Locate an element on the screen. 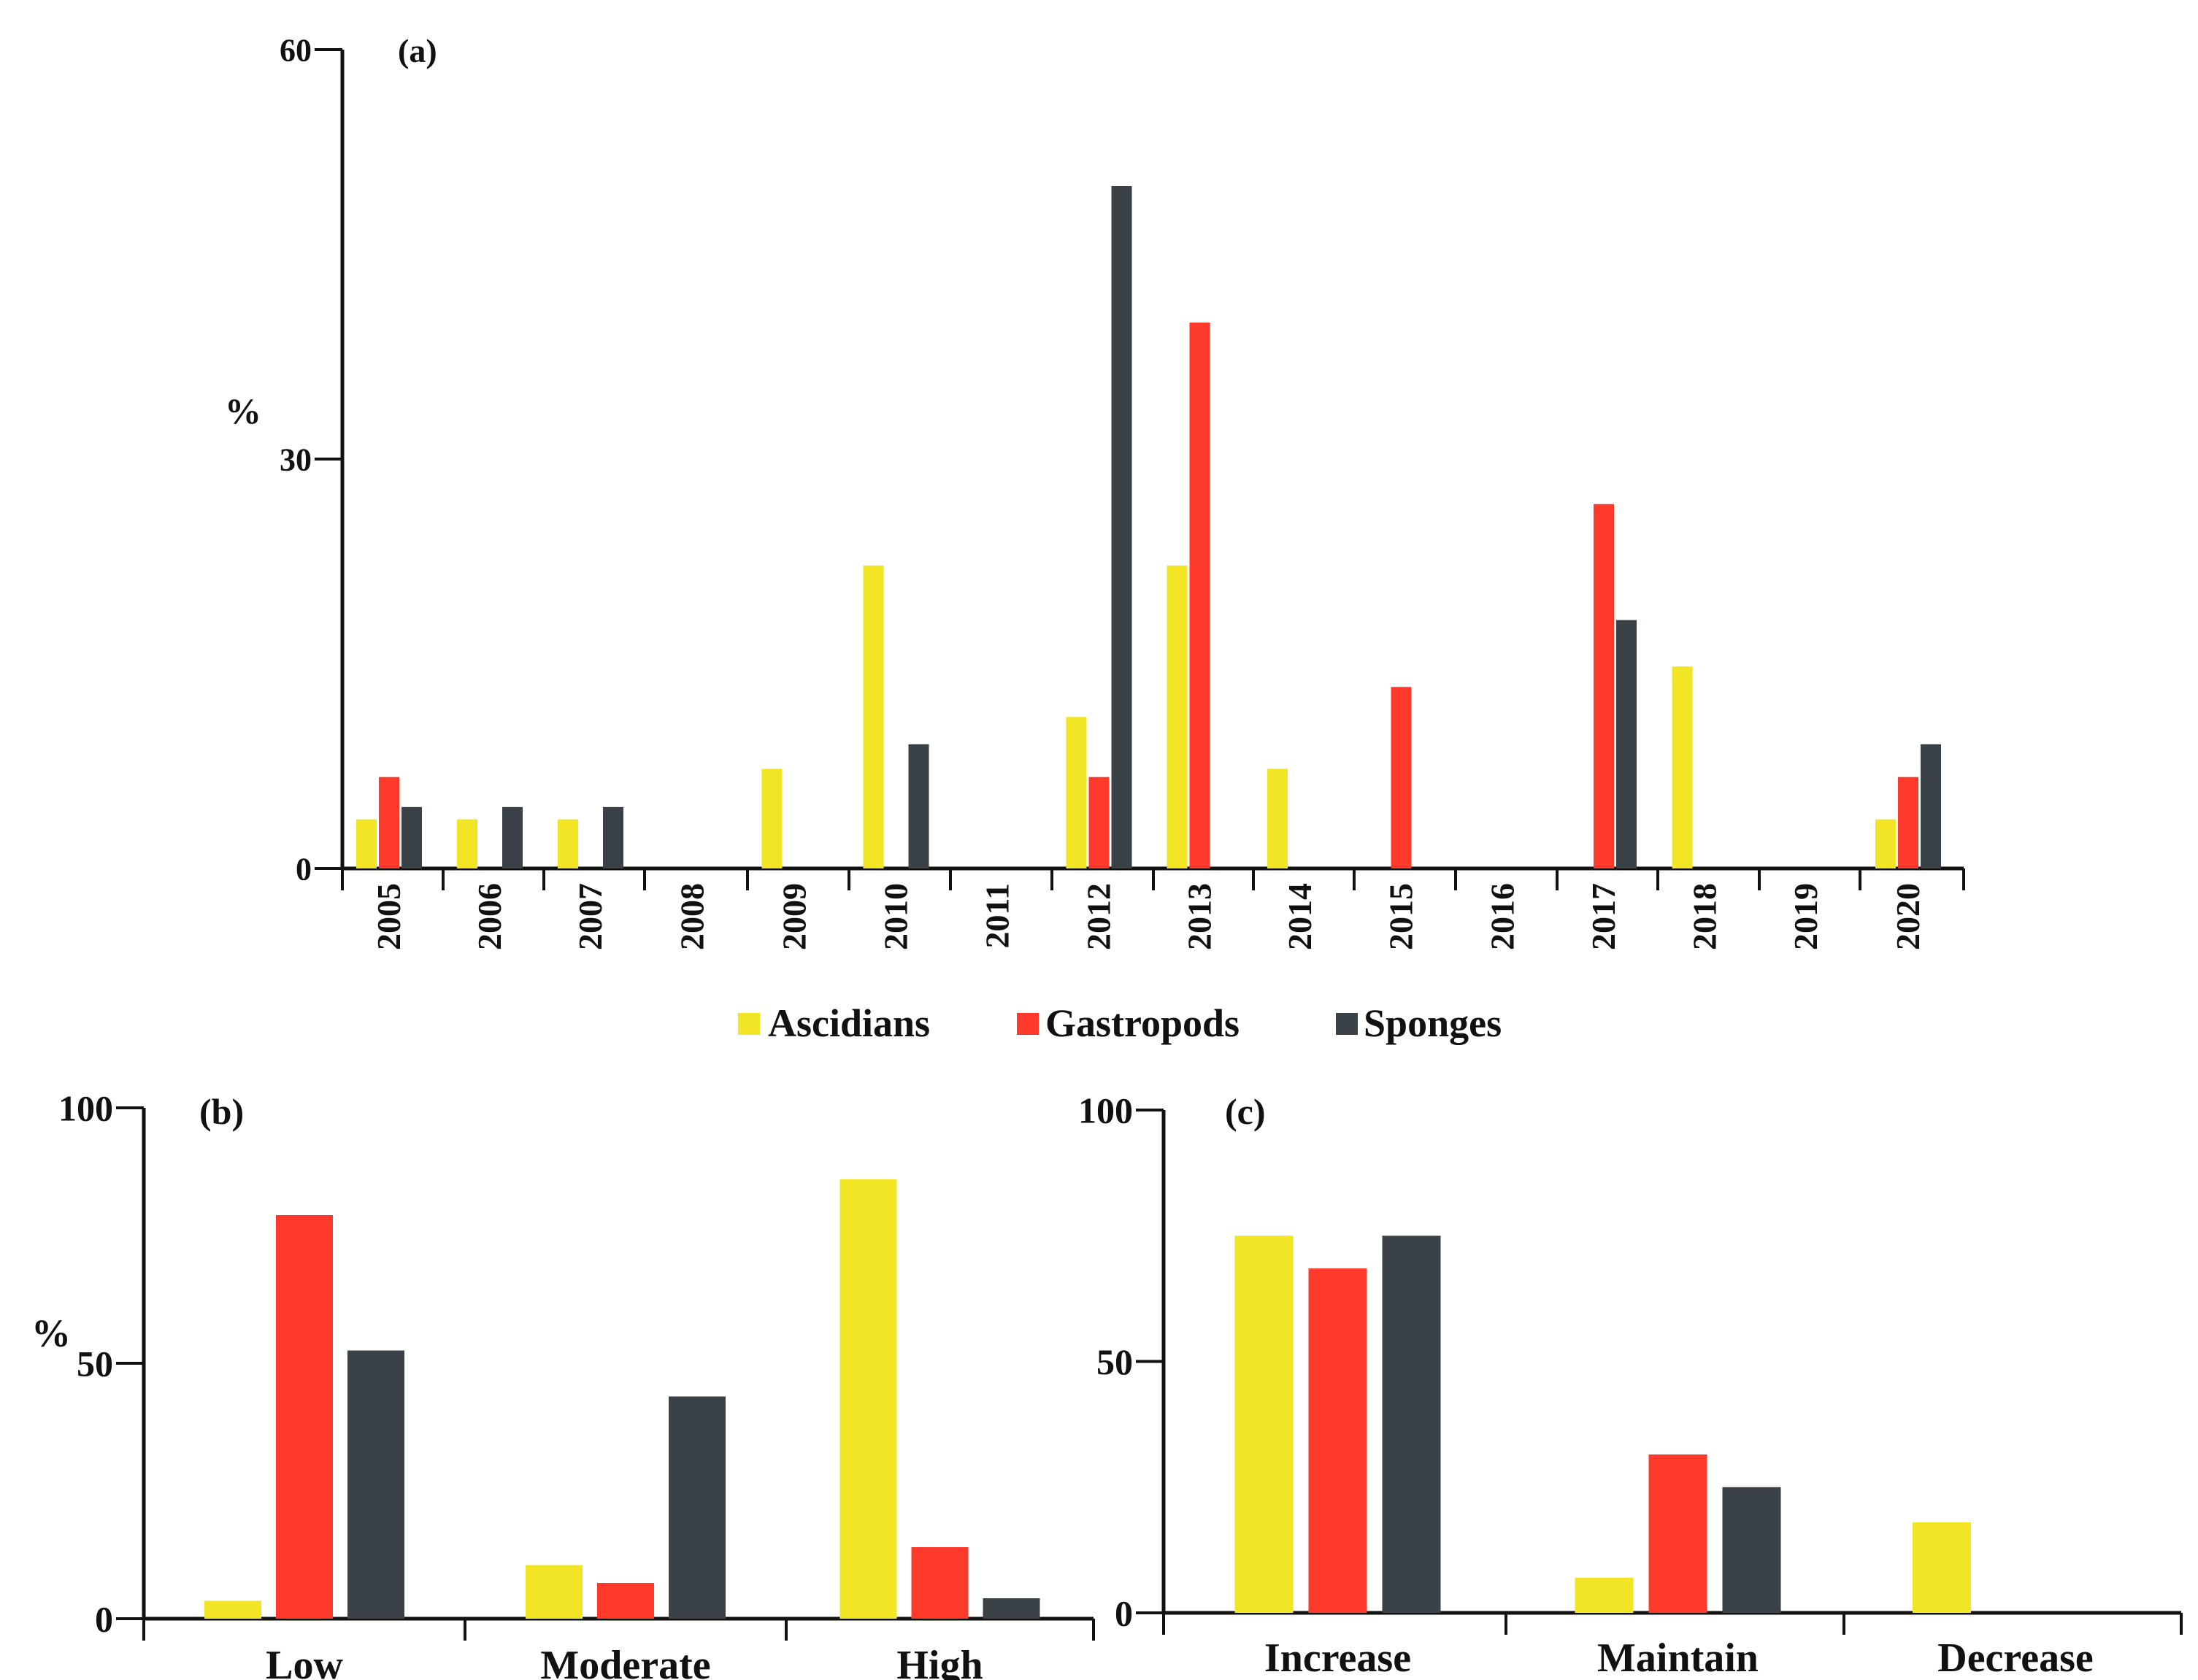  x-tick-label-2007: 2007 is located at coordinates (591, 917).